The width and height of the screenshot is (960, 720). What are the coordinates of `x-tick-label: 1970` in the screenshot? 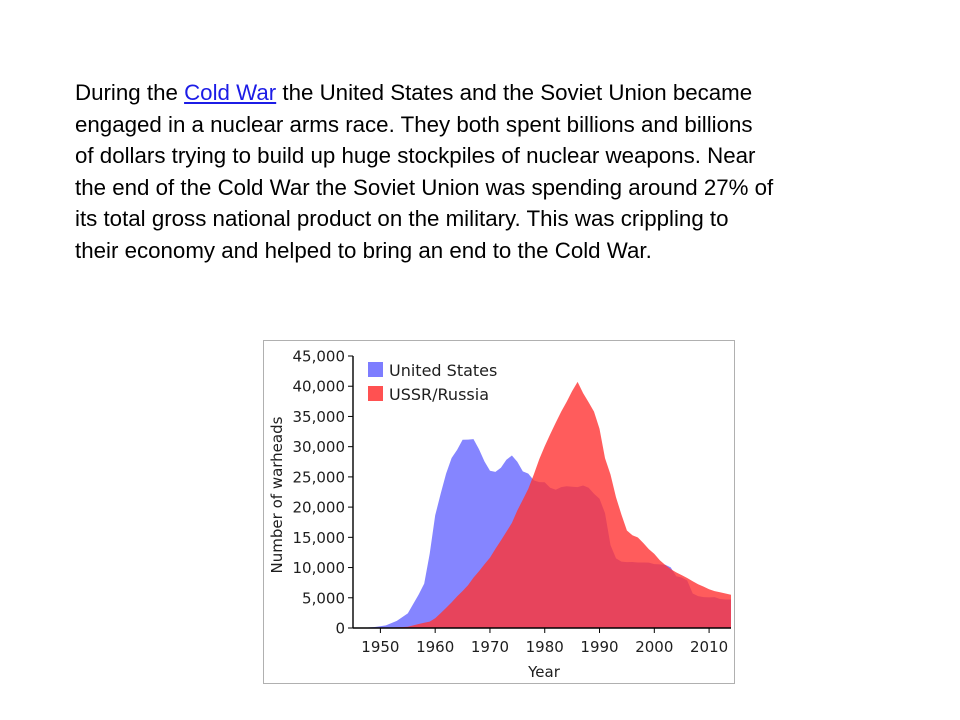 It's located at (490, 647).